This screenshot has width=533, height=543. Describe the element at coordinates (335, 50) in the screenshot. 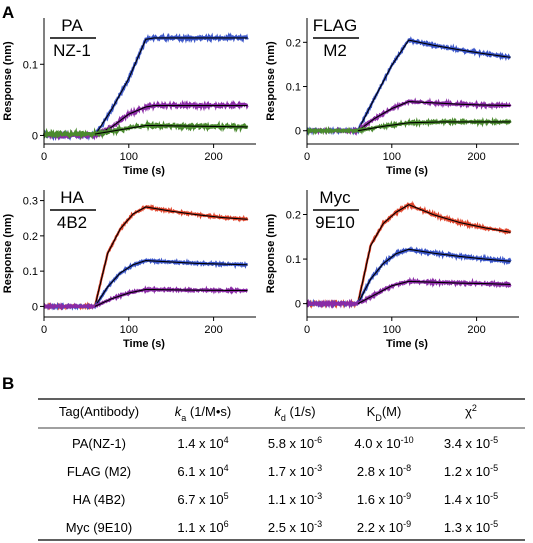

I see `antibody-label: M2` at that location.